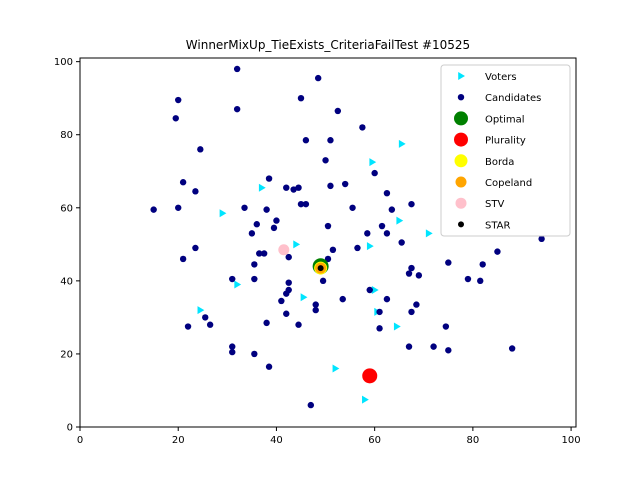 The width and height of the screenshot is (640, 480). I want to click on legend-item-copeland: Copeland, so click(493, 182).